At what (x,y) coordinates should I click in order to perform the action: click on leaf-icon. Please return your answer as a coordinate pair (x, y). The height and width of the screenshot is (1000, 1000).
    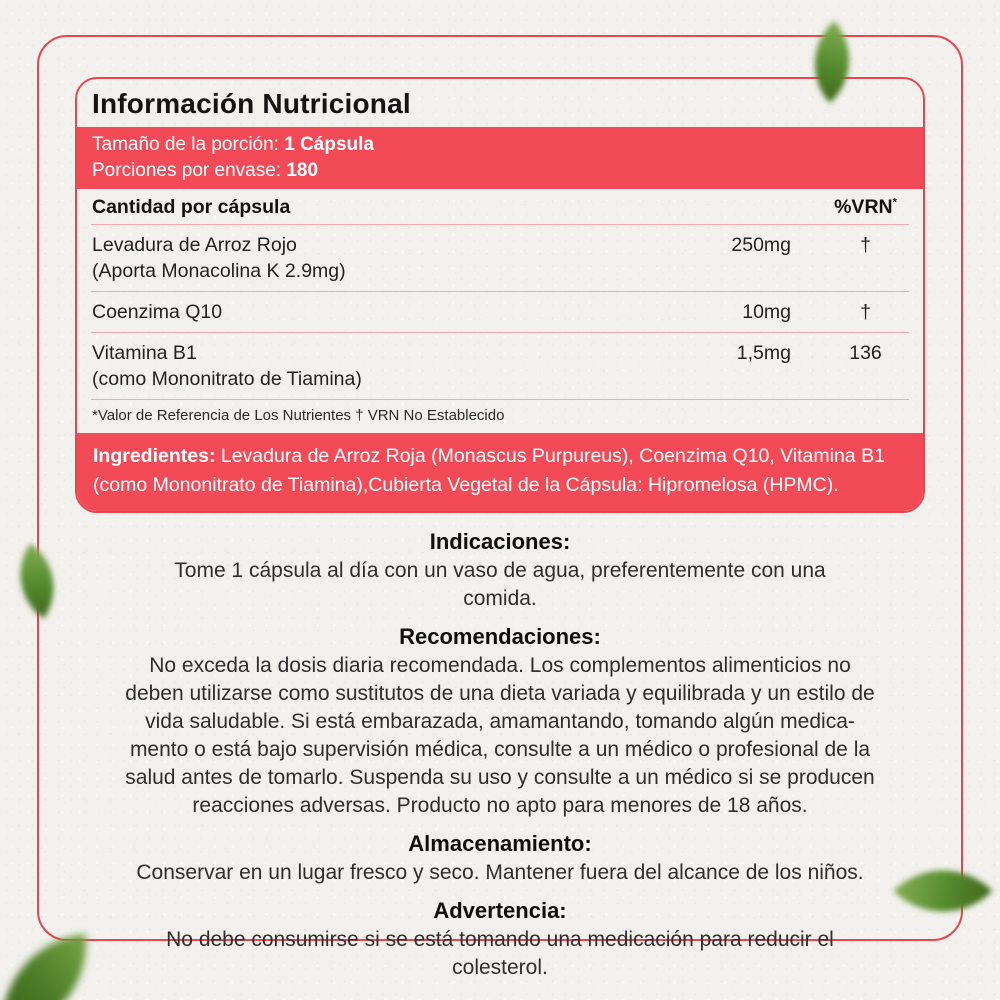
    Looking at the image, I should click on (47, 967).